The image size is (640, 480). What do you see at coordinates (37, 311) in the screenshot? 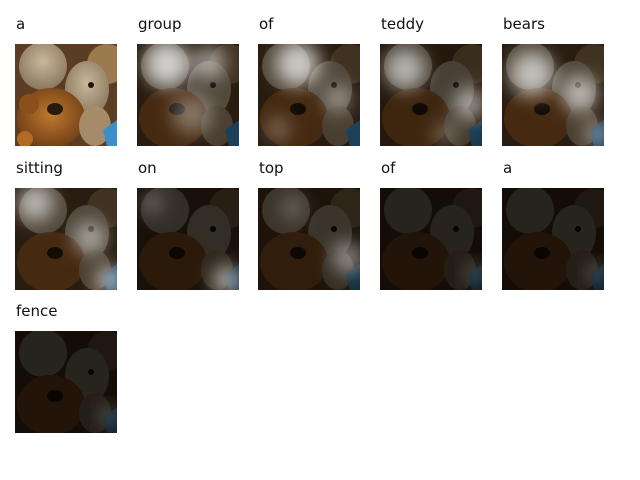
I see `word-label: fence` at bounding box center [37, 311].